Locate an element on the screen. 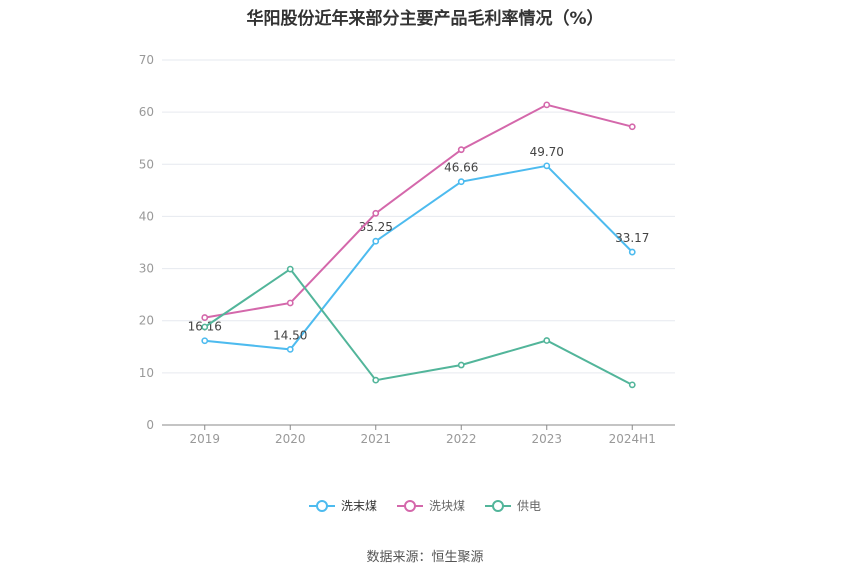 The image size is (850, 575). y-tick-label: 20 is located at coordinates (146, 321).